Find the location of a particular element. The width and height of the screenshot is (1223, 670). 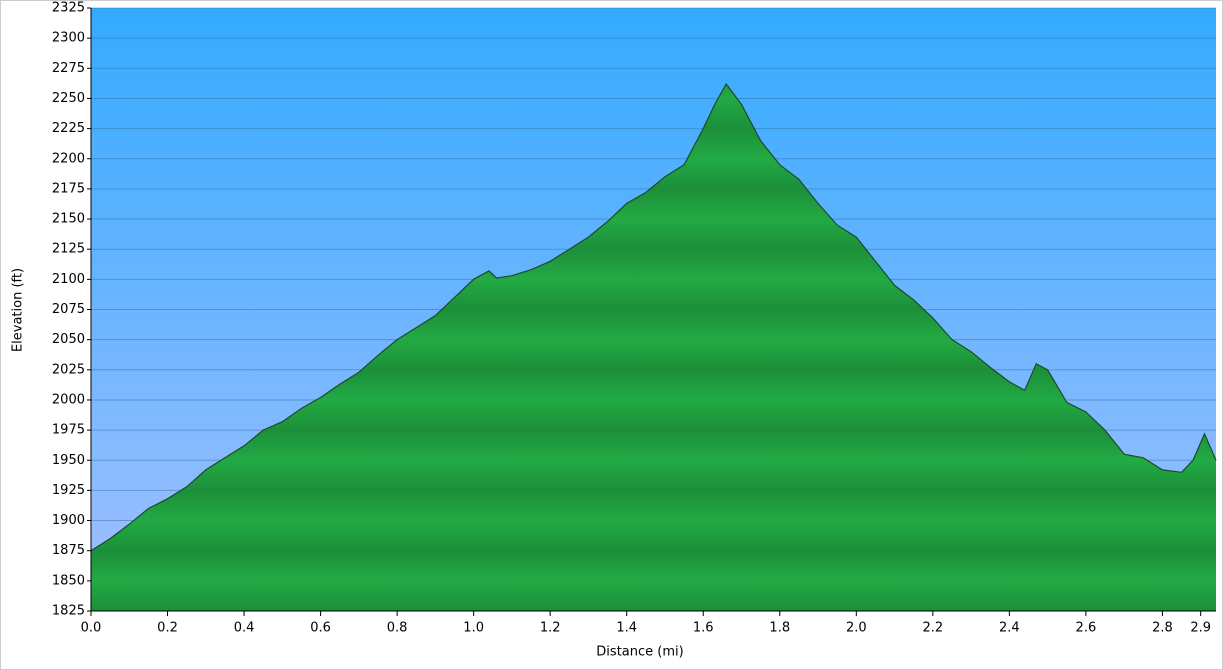

x-tick-label: 1.0 is located at coordinates (473, 628).